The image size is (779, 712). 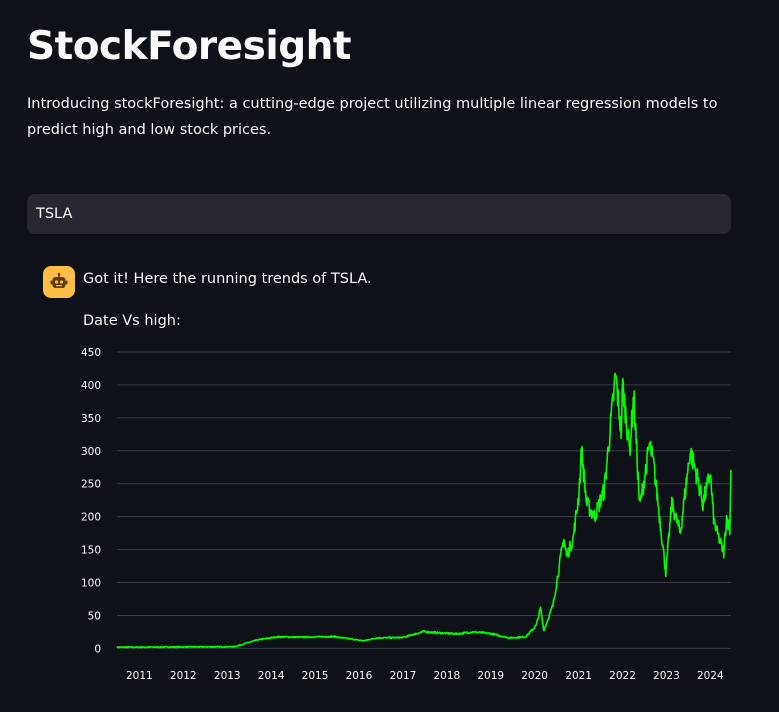 I want to click on y-tick-label: 400, so click(x=91, y=386).